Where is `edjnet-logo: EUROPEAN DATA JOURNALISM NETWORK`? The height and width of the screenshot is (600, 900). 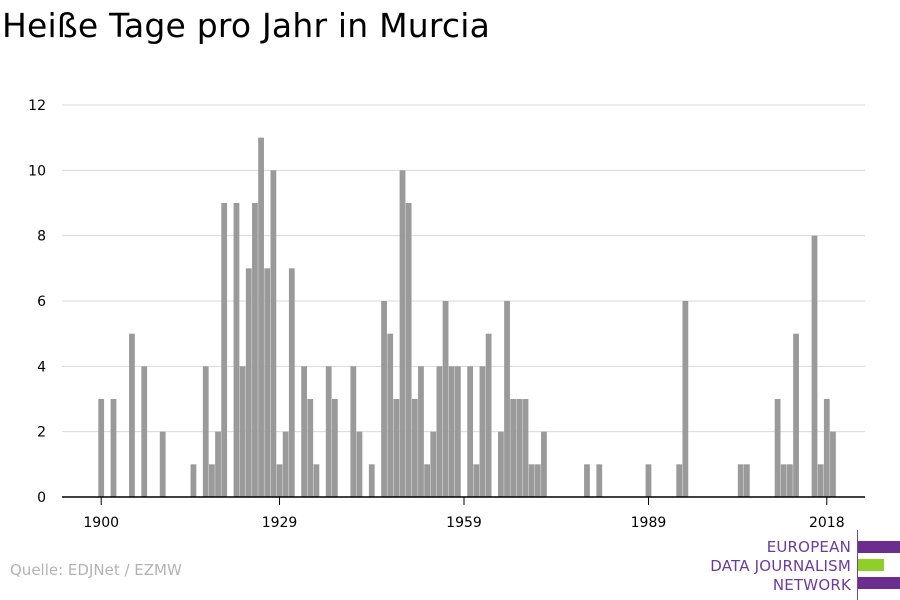 edjnet-logo: EUROPEAN DATA JOURNALISM NETWORK is located at coordinates (800, 565).